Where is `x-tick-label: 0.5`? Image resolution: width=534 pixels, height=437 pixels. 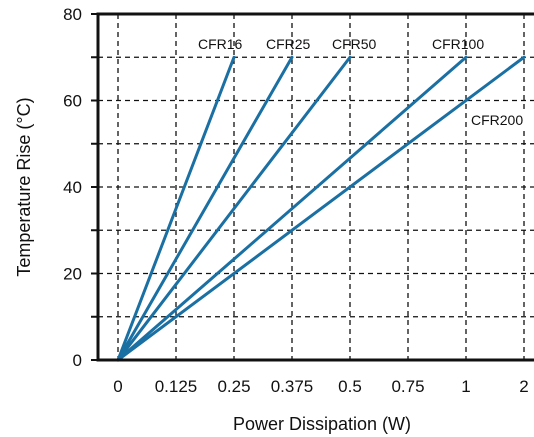 x-tick-label: 0.5 is located at coordinates (350, 386).